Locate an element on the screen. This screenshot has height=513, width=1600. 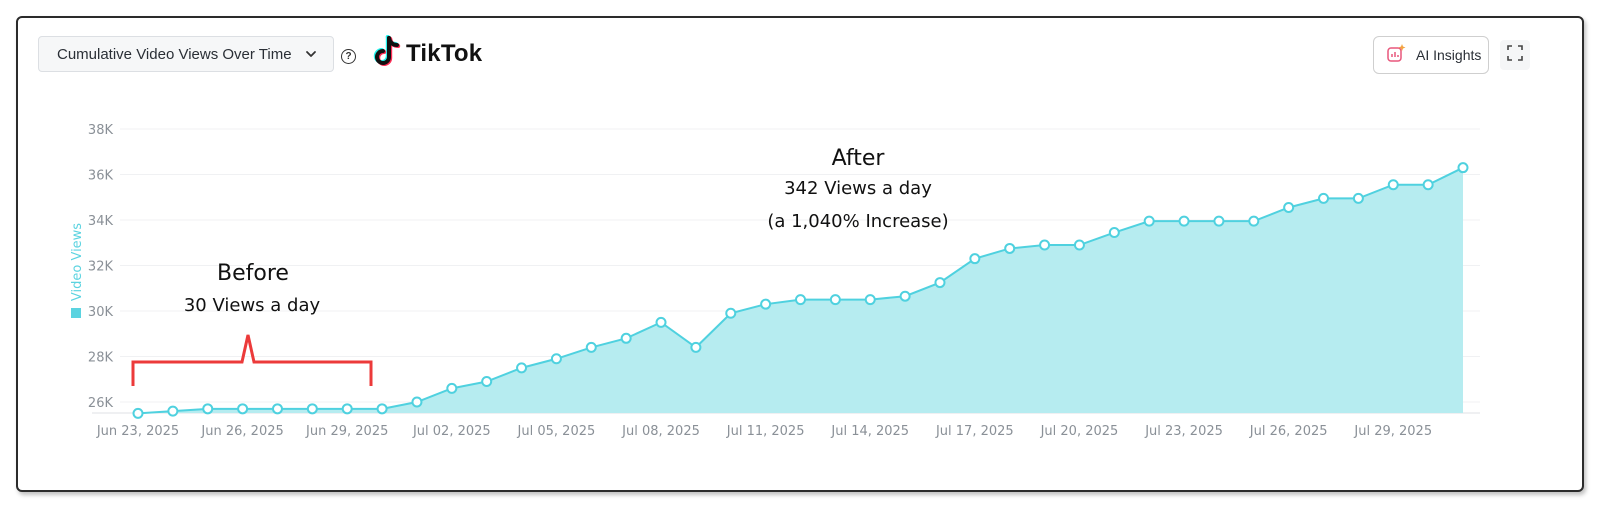
y-tick-label: 36K is located at coordinates (101, 176).